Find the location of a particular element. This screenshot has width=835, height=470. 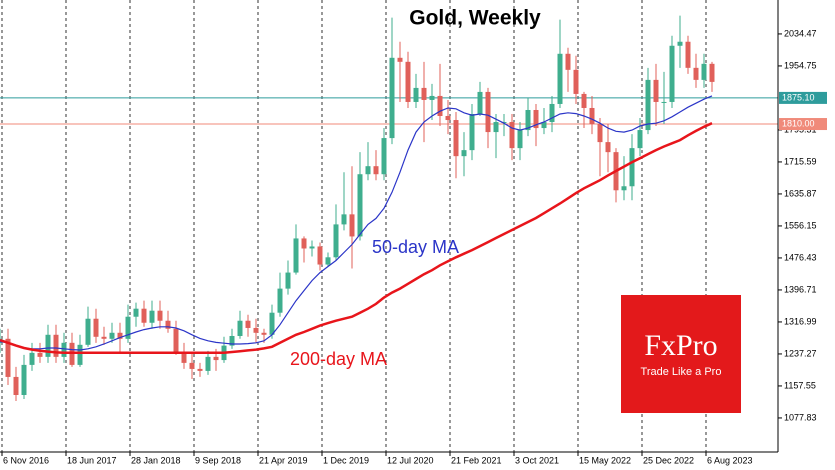

chart-title: Gold, Weekly is located at coordinates (475, 18).